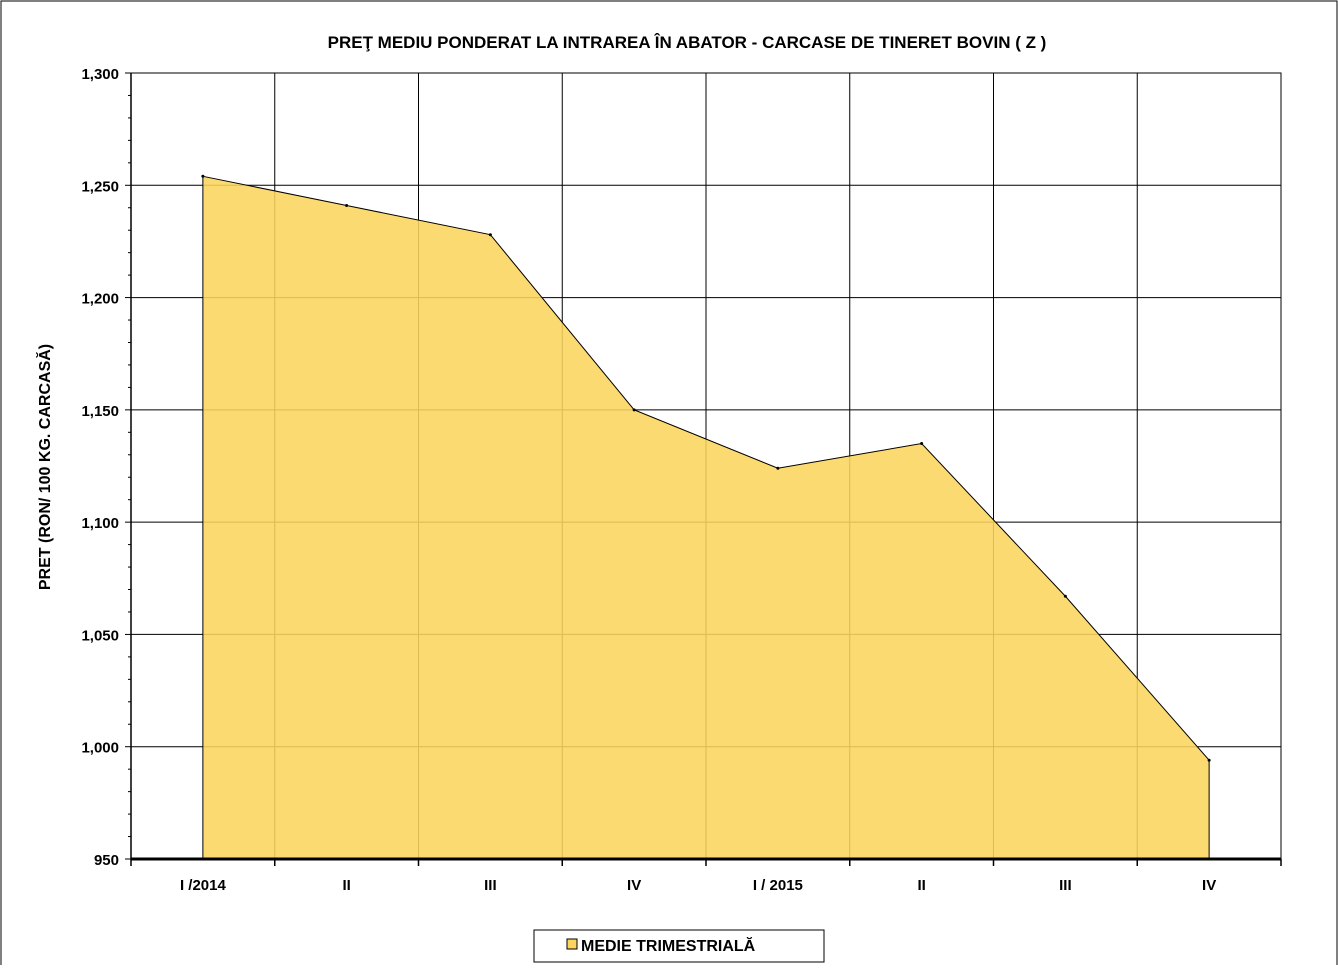  Describe the element at coordinates (44, 467) in the screenshot. I see `y-axis-label: PRET (RON/ 100 KG. CARCASĂ)` at that location.